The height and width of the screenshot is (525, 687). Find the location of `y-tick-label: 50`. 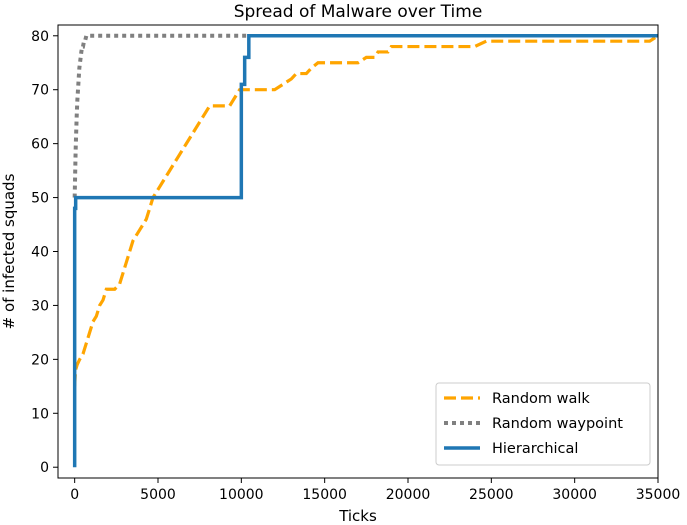

y-tick-label: 50 is located at coordinates (40, 199).